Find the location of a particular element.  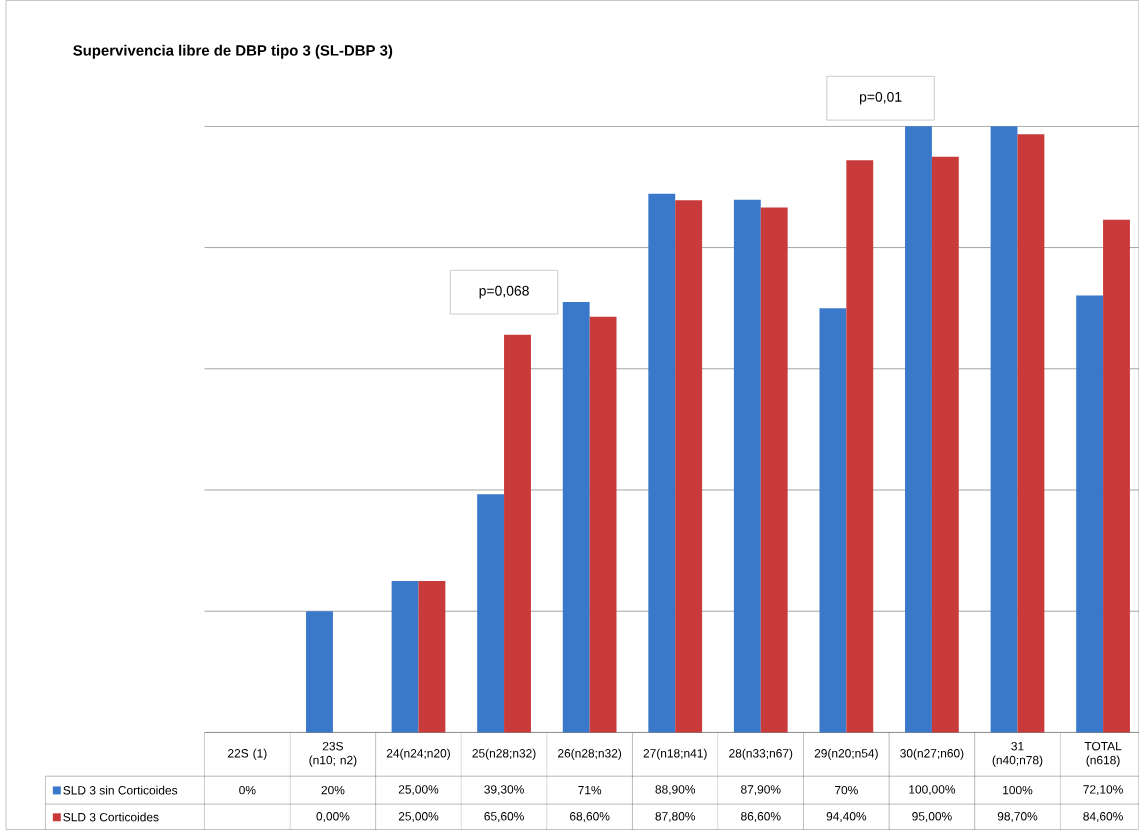

legend-label: SLD 3 sin Corticoides is located at coordinates (120, 790).